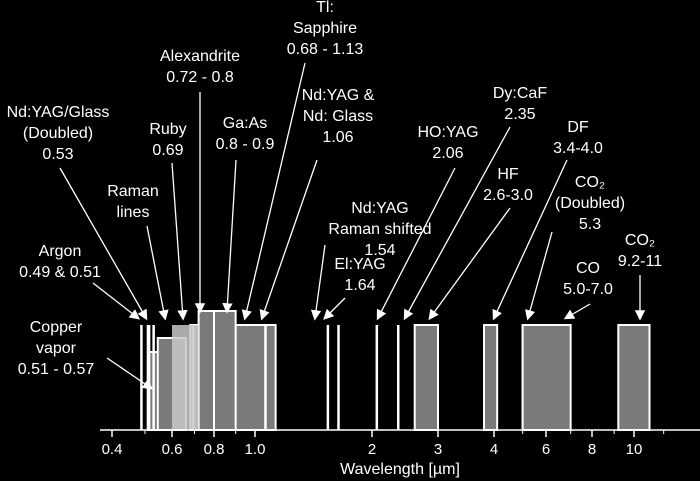 The width and height of the screenshot is (700, 481). Describe the element at coordinates (379, 229) in the screenshot. I see `annotation-text-raman-shifted-1: Raman shifted` at that location.